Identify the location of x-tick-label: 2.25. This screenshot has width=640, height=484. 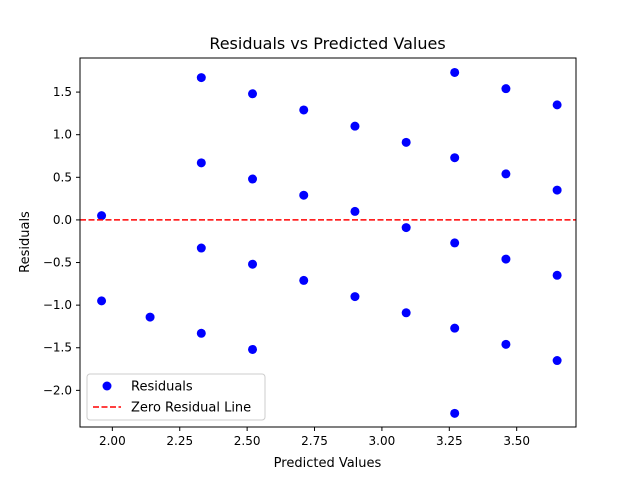
(179, 441).